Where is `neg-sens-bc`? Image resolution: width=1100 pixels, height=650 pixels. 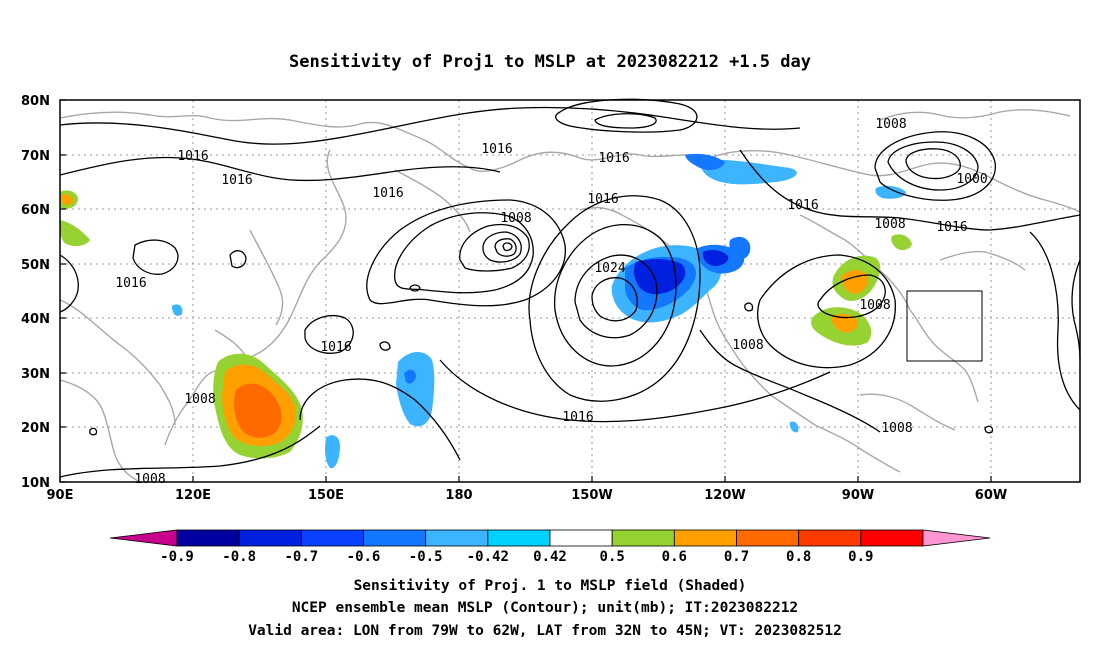
neg-sens-bc is located at coordinates (740, 248).